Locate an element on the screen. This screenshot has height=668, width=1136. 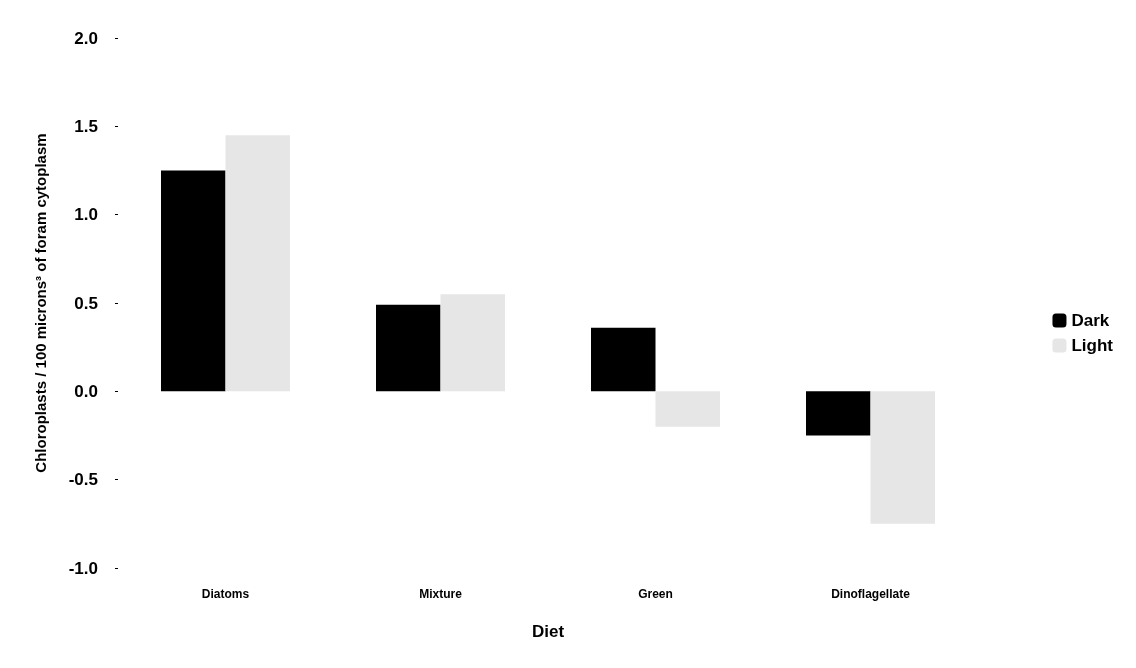
x-tick-label: Dinoflagellate is located at coordinates (871, 594).